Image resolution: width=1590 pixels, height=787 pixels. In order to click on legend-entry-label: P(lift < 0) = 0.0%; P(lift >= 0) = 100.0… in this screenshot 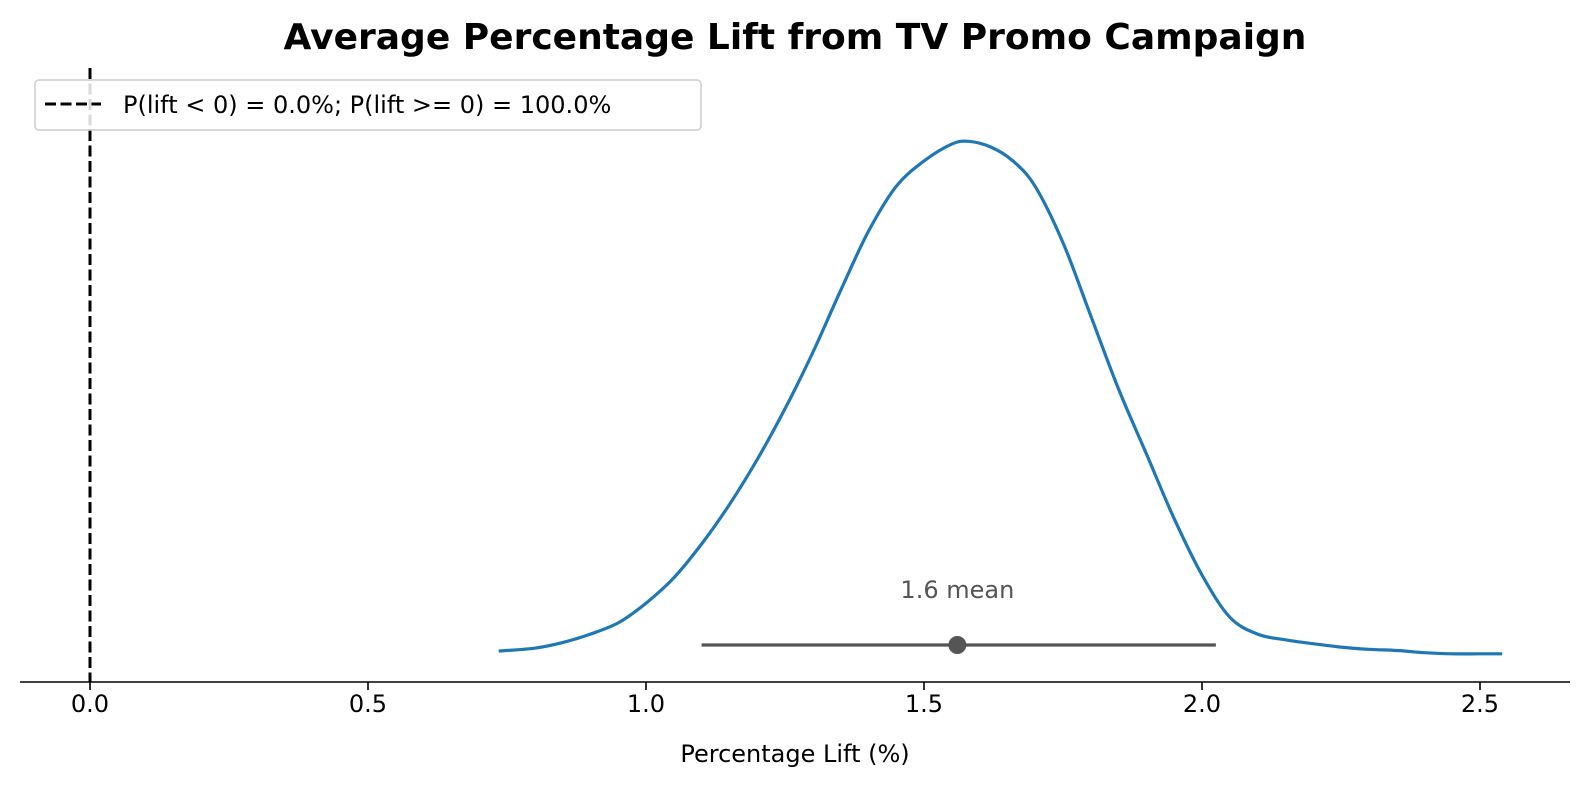, I will do `click(367, 105)`.